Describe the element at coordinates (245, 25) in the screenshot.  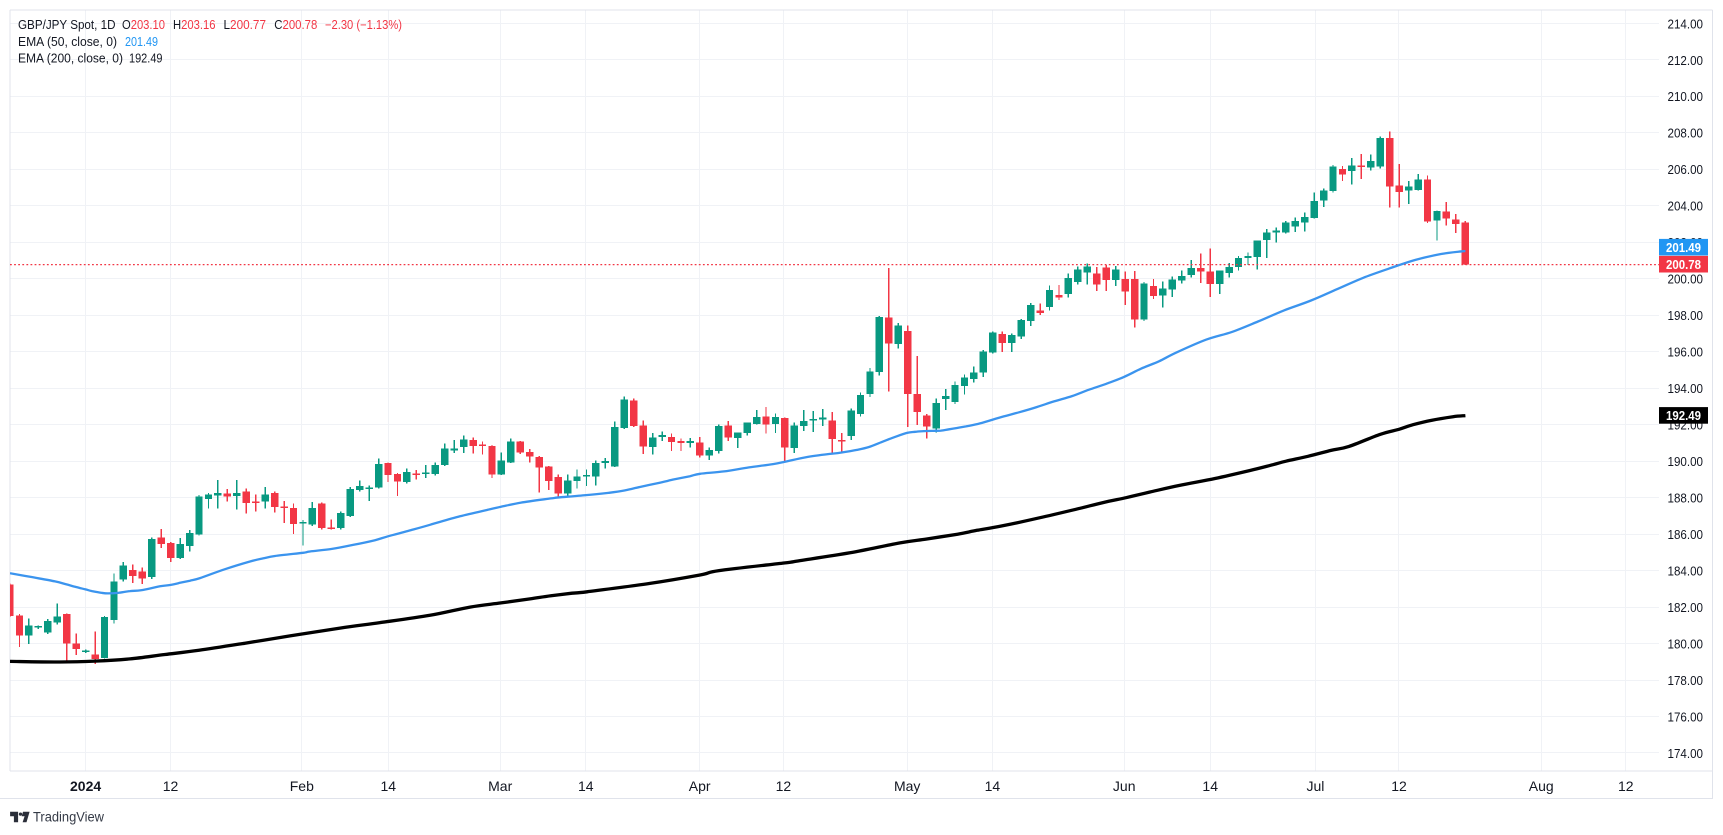
I see `svg-text: L200.77` at that location.